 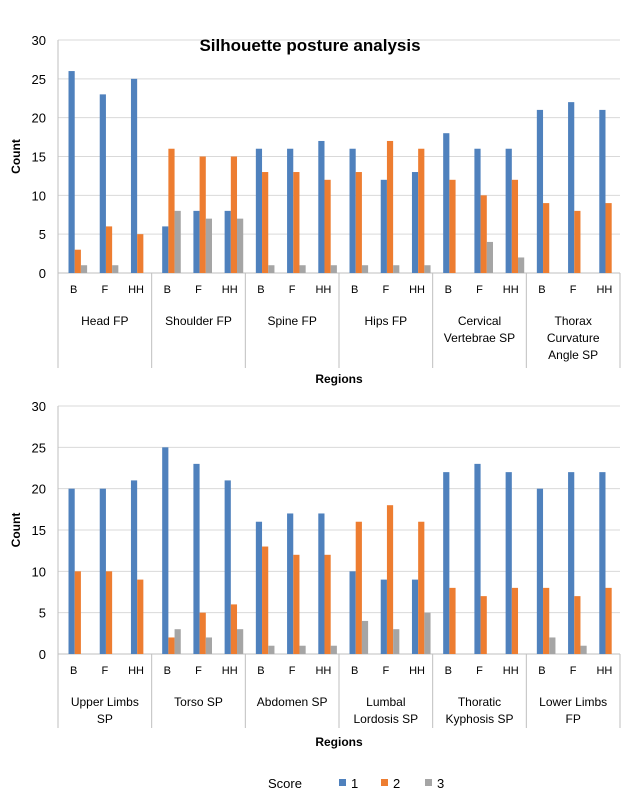 What do you see at coordinates (339, 379) in the screenshot?
I see `x-axis-title: Regions` at bounding box center [339, 379].